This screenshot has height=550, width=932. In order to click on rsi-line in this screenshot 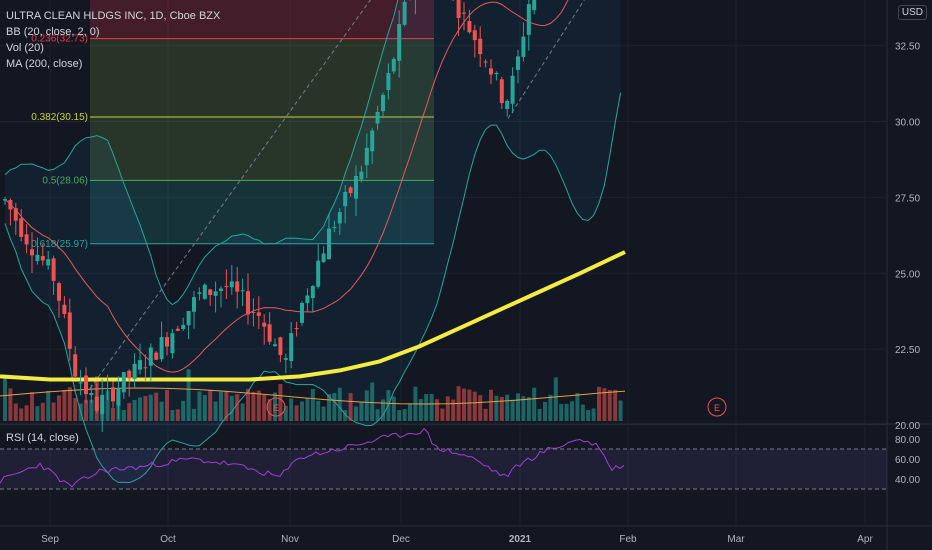, I will do `click(312, 457)`.